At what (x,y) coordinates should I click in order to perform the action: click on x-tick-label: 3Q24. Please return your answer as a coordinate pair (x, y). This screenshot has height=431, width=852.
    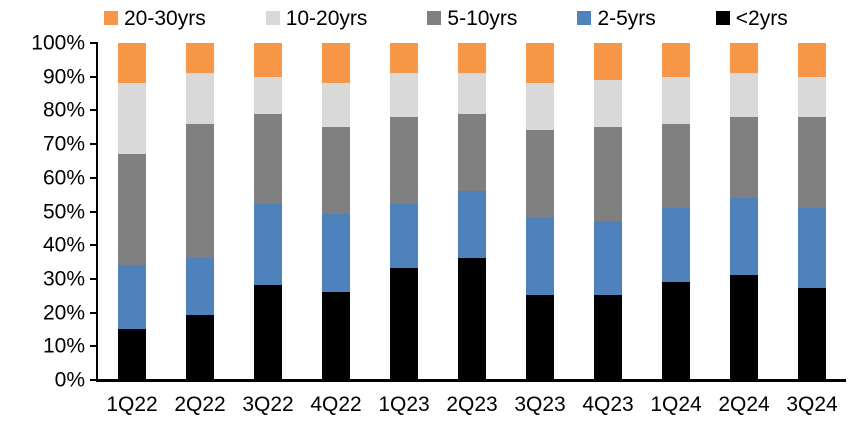
    Looking at the image, I should click on (812, 404).